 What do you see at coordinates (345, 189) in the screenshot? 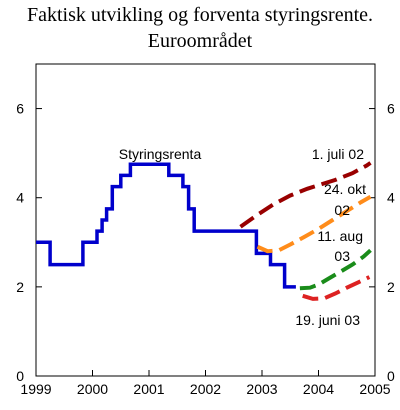
I see `annotation-label: 24. okt` at bounding box center [345, 189].